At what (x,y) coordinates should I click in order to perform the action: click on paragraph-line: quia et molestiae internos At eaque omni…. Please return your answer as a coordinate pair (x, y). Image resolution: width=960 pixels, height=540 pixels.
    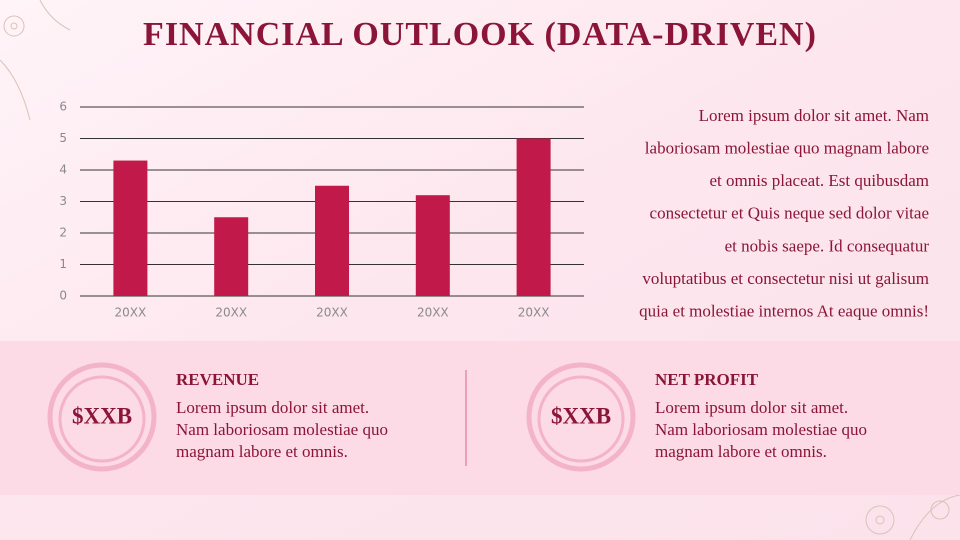
    Looking at the image, I should click on (784, 311).